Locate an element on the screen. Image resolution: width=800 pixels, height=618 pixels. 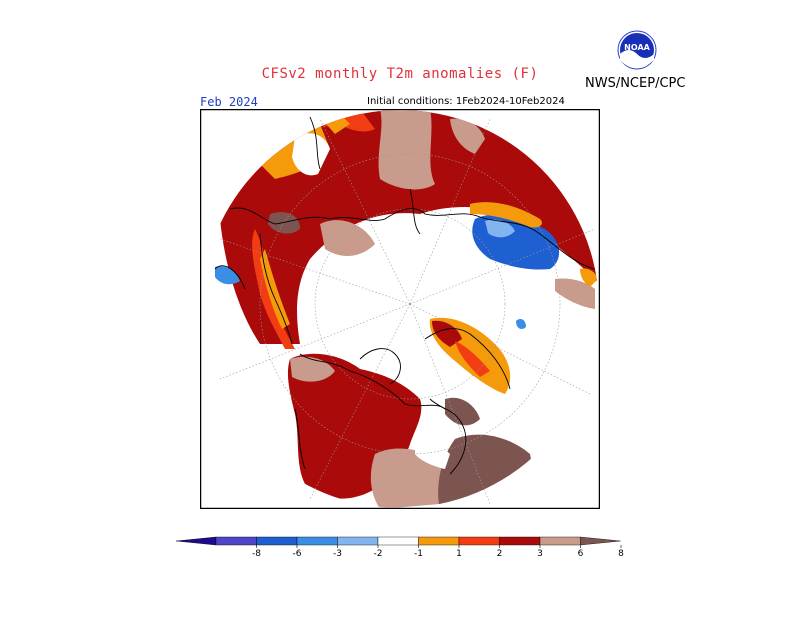
region-scandinavia-orange is located at coordinates (275, 289).